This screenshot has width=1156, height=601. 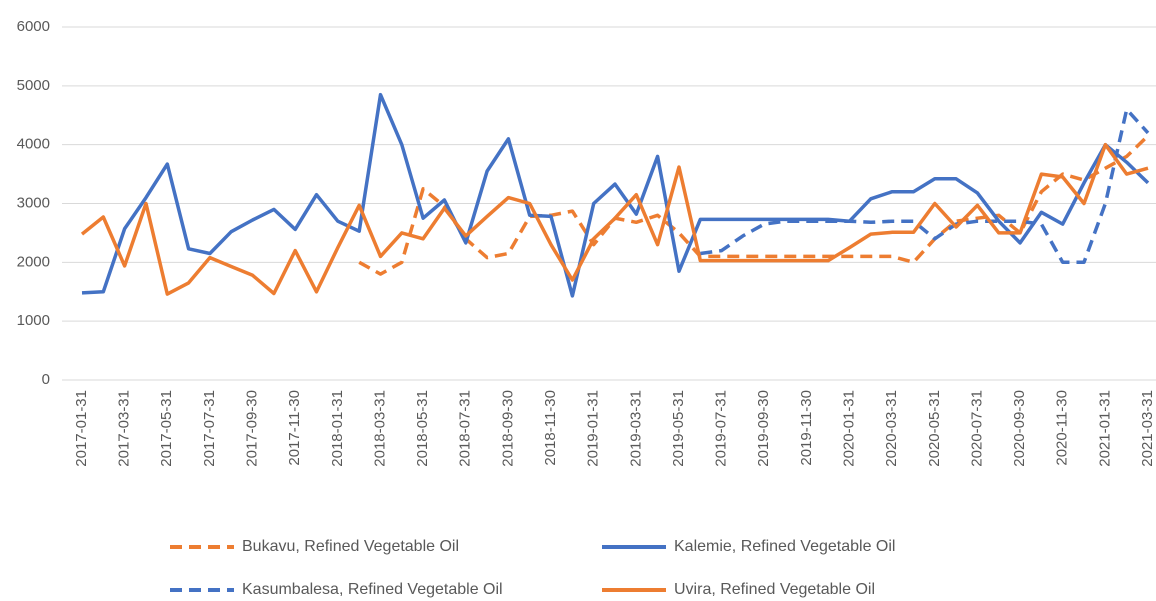 What do you see at coordinates (422, 428) in the screenshot?
I see `x-tick-label: 2018-05-31` at bounding box center [422, 428].